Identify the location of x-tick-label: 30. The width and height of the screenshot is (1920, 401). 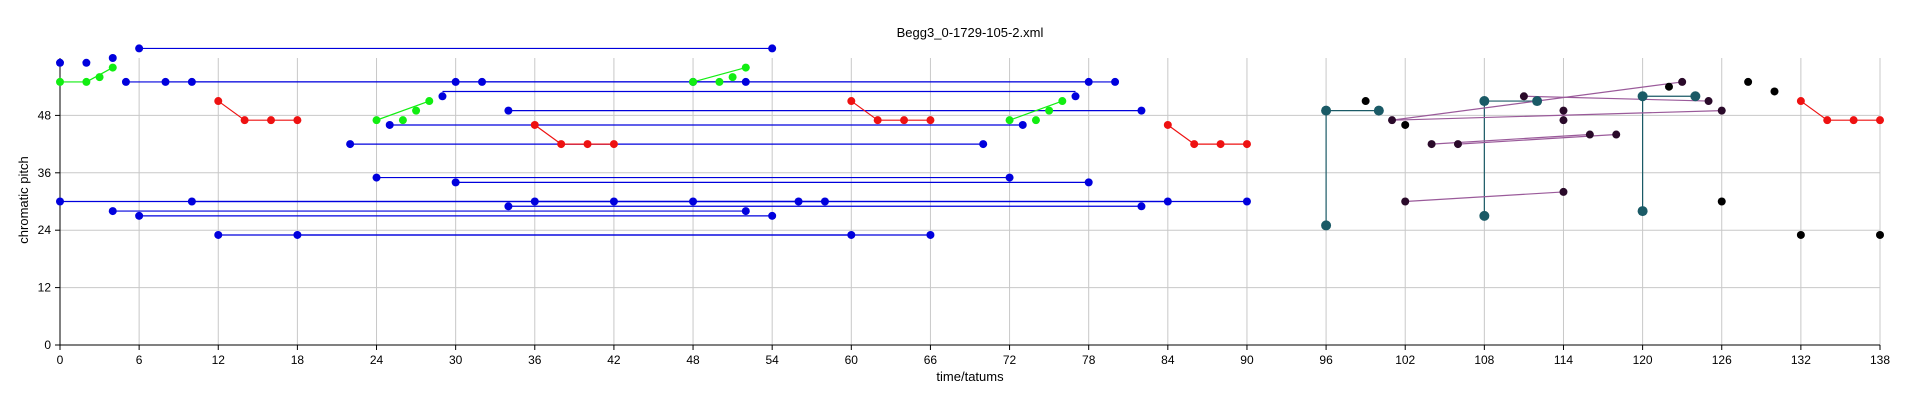
(456, 360).